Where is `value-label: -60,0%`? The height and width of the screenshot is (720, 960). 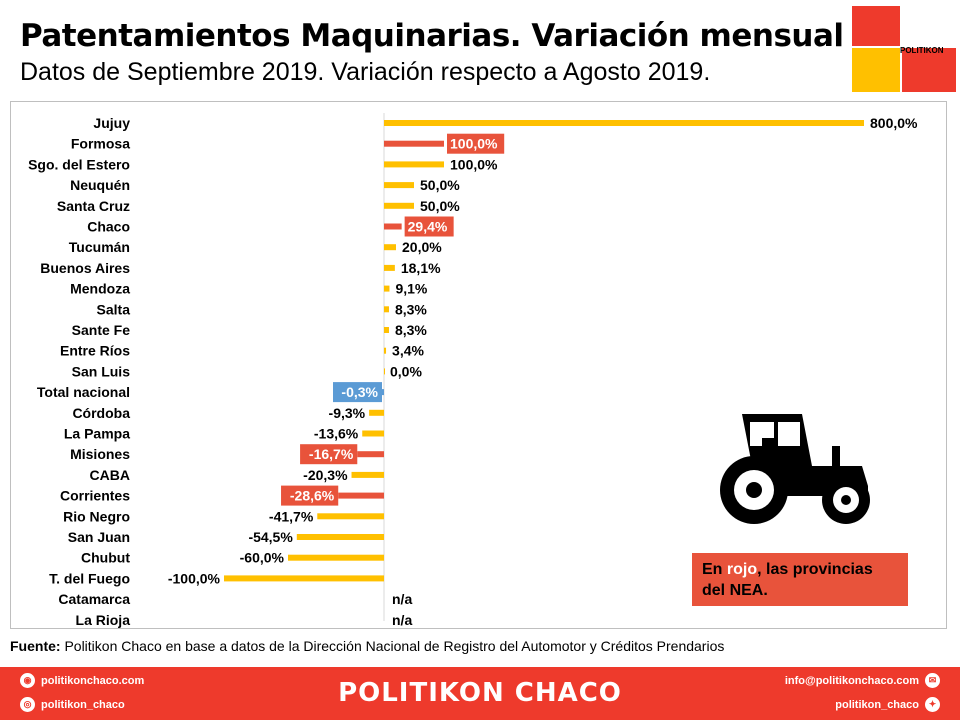 value-label: -60,0% is located at coordinates (262, 558).